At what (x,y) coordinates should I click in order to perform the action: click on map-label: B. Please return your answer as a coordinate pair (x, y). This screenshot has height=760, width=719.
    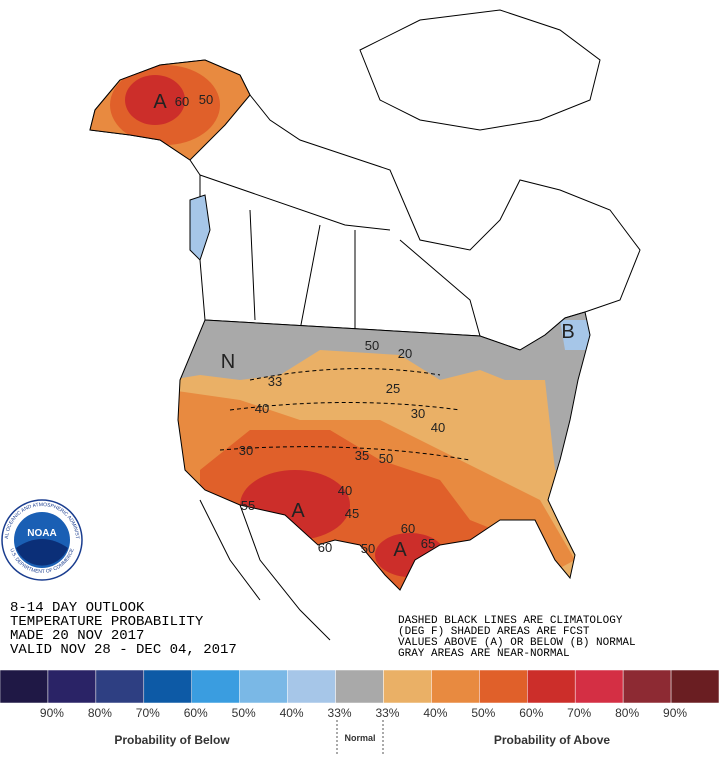
    Looking at the image, I should click on (567, 332).